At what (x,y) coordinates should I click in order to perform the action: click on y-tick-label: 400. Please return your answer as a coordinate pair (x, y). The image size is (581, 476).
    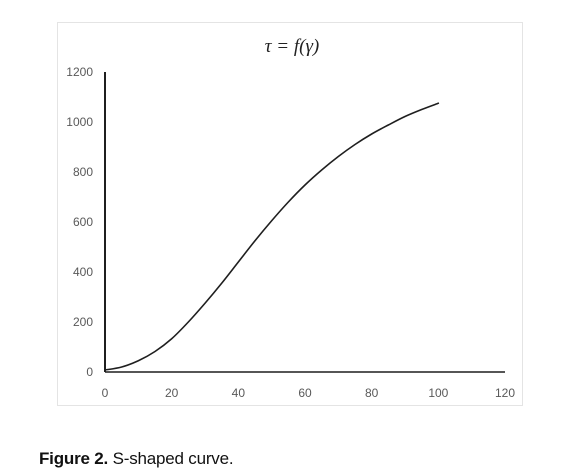
    Looking at the image, I should click on (83, 272).